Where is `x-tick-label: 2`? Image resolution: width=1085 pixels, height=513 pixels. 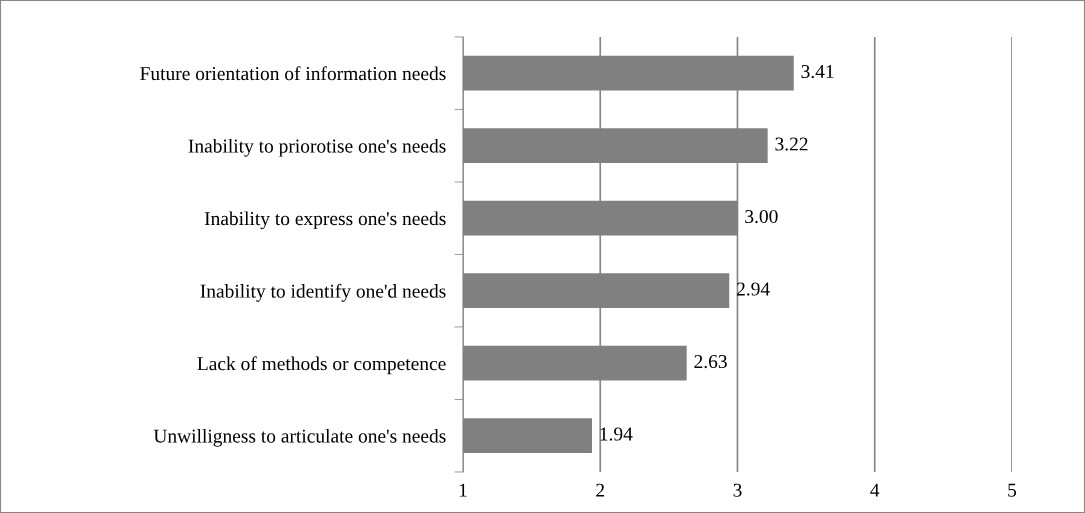 x-tick-label: 2 is located at coordinates (600, 490).